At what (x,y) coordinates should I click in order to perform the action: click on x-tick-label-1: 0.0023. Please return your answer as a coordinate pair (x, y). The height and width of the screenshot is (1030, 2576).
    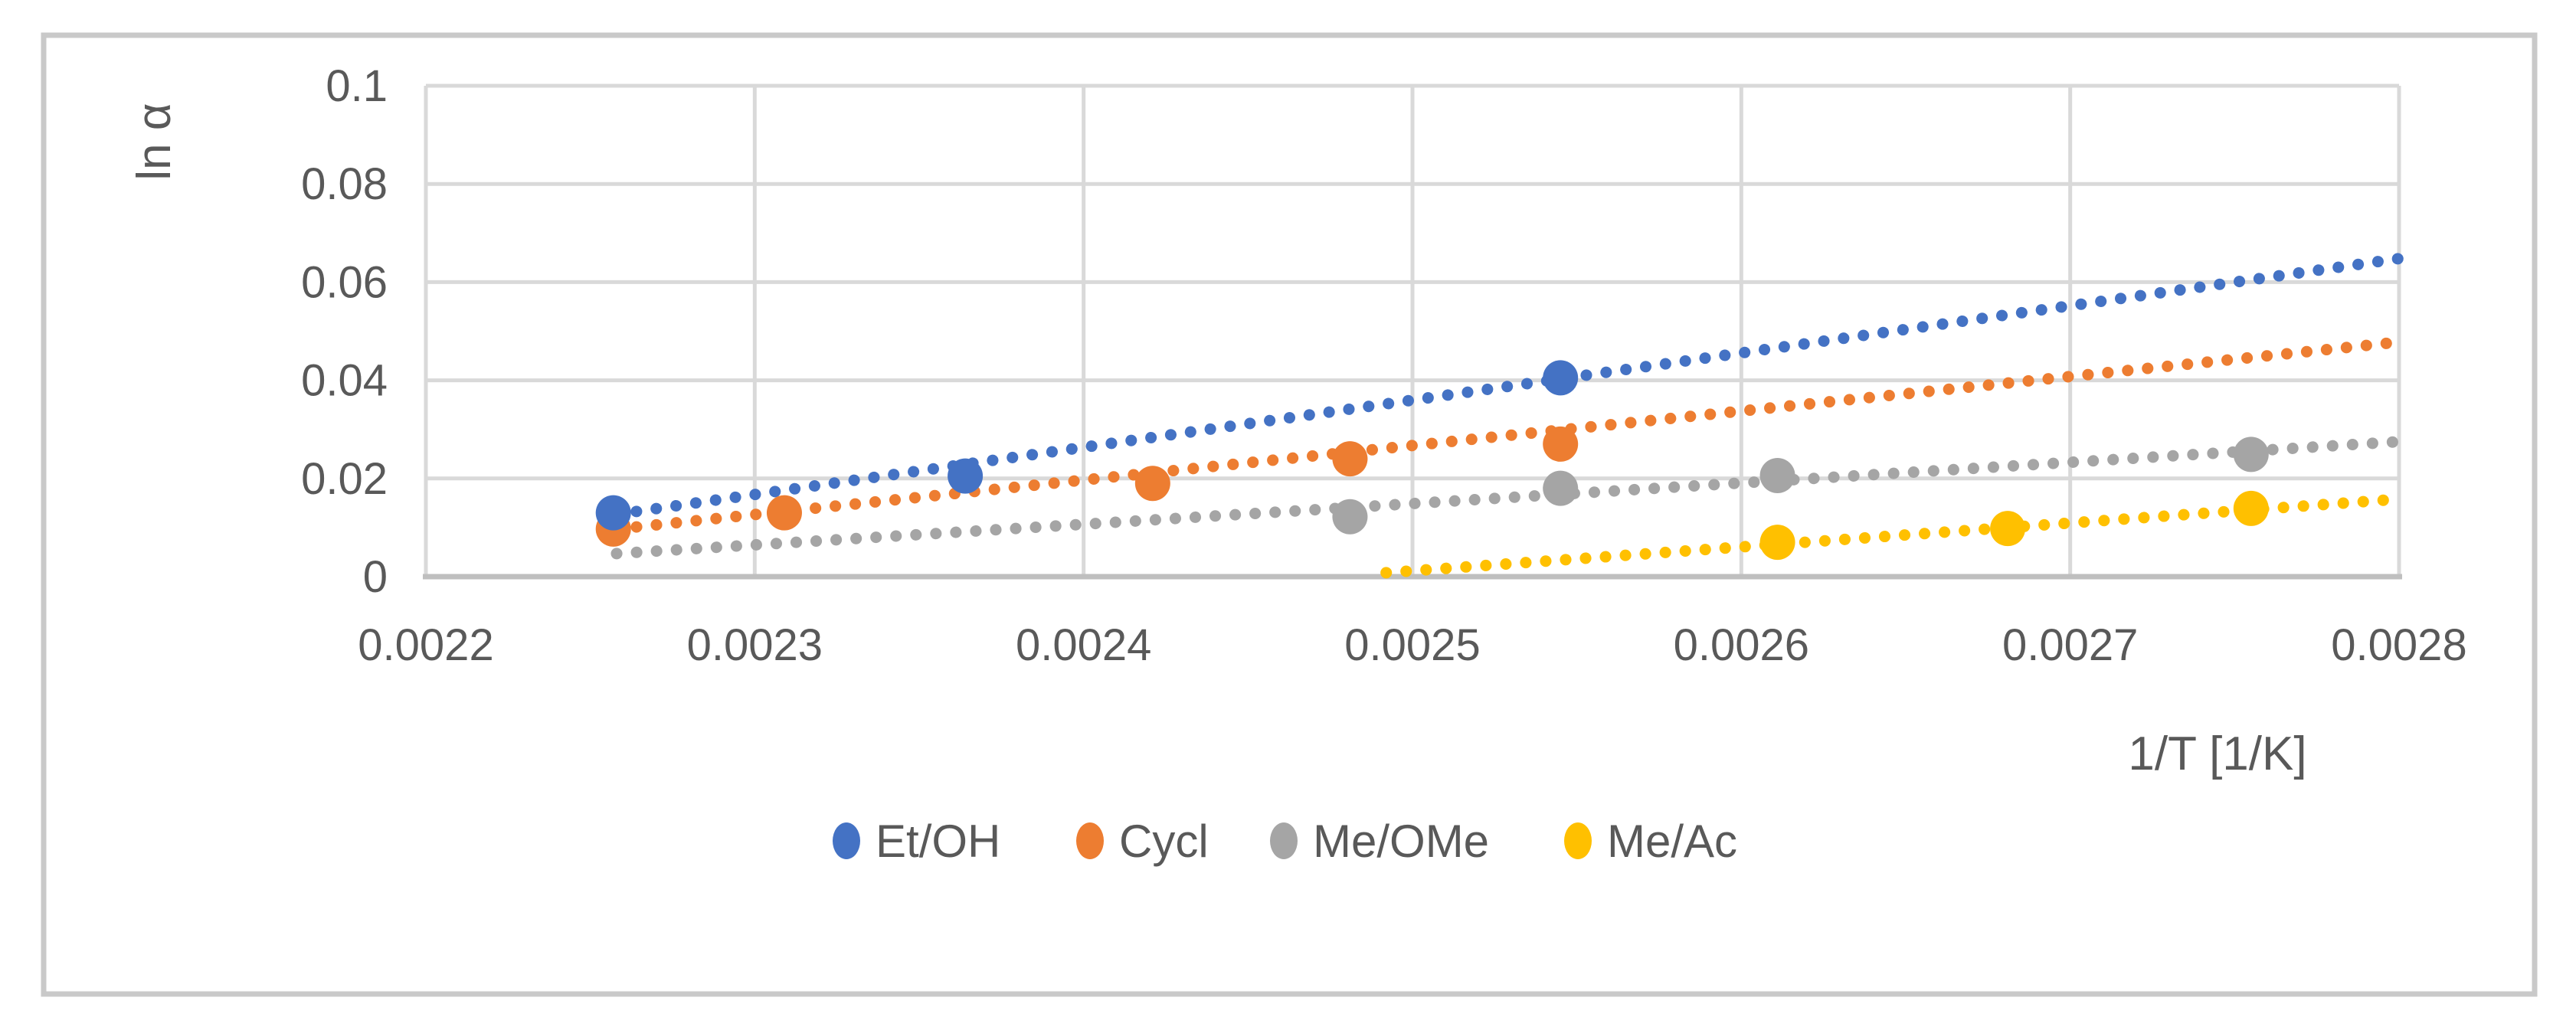
    Looking at the image, I should click on (755, 645).